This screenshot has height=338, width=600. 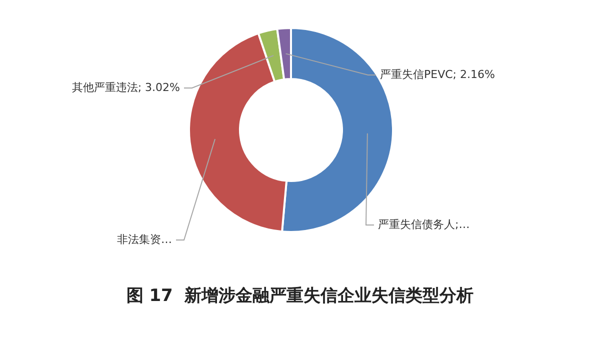 What do you see at coordinates (126, 87) in the screenshot?
I see `slice-label: 其他严重违法; 3.02%` at bounding box center [126, 87].